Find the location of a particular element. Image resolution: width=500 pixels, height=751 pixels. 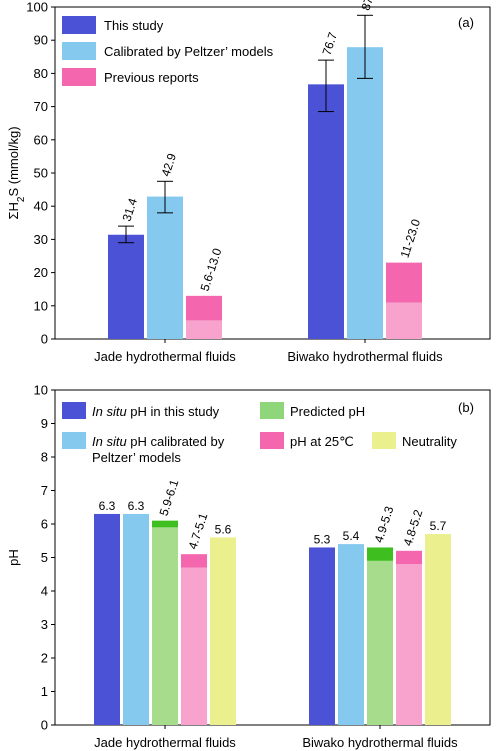

legend-label: Predicted pH is located at coordinates (327, 411).